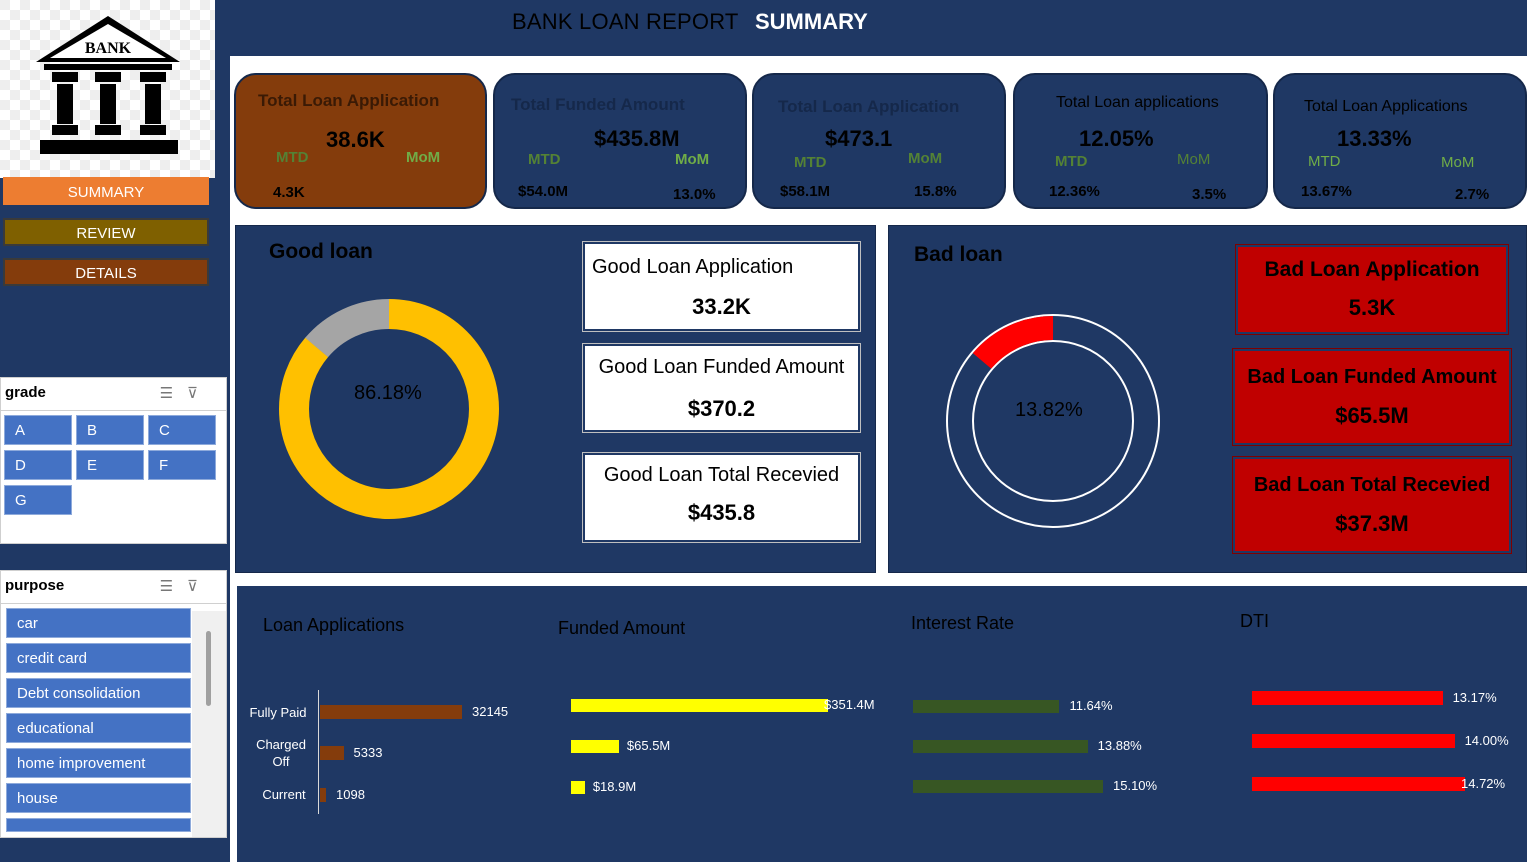 The height and width of the screenshot is (862, 1527). I want to click on grade-option-e: E, so click(110, 465).